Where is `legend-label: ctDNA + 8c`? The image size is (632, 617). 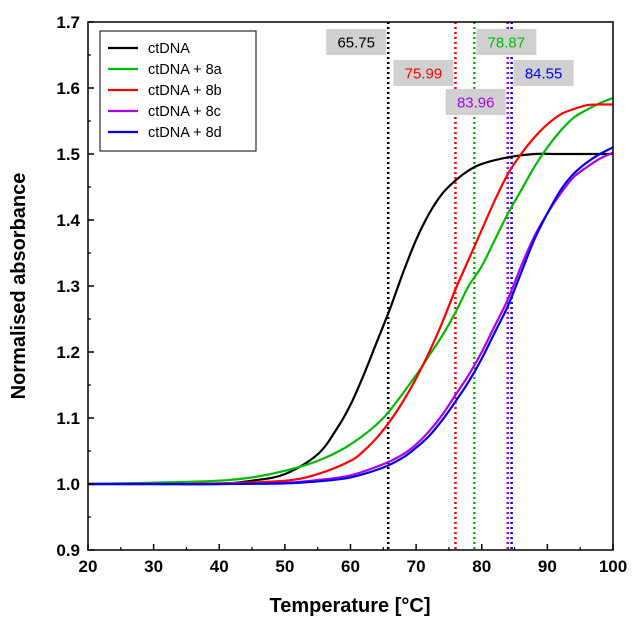 legend-label: ctDNA + 8c is located at coordinates (184, 112).